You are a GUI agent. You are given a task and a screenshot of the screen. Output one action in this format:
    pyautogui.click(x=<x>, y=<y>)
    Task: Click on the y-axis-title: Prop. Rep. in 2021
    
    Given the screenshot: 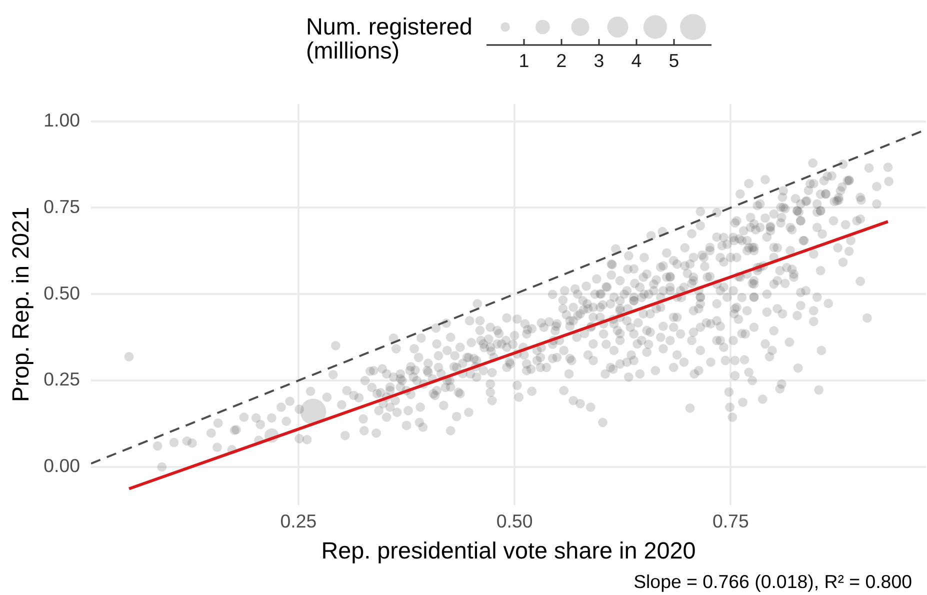 What is the action you would take?
    pyautogui.click(x=20, y=304)
    